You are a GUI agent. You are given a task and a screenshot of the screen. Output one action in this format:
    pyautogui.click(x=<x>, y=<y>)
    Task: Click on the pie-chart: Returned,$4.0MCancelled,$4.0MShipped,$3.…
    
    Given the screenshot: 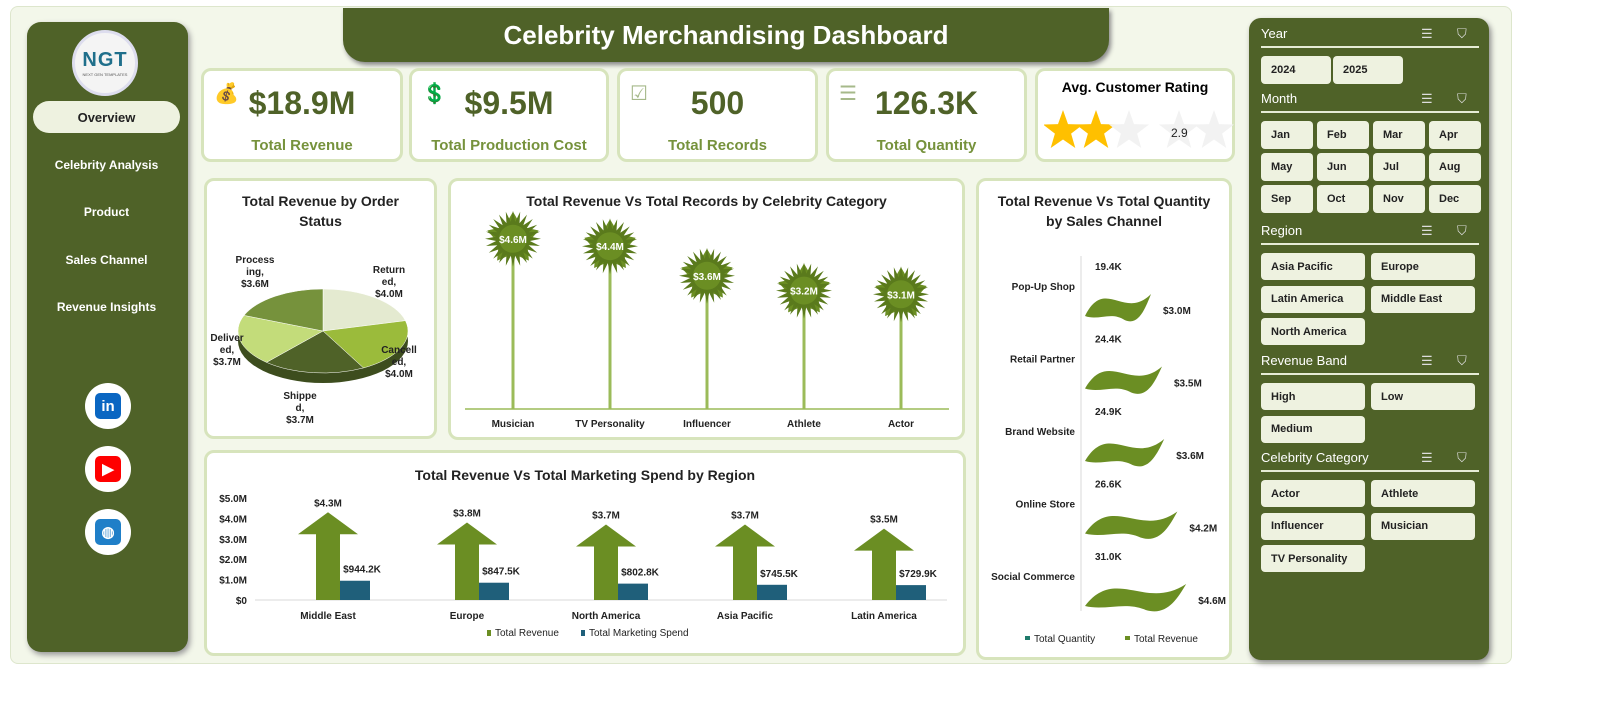 What is the action you would take?
    pyautogui.click(x=313, y=340)
    